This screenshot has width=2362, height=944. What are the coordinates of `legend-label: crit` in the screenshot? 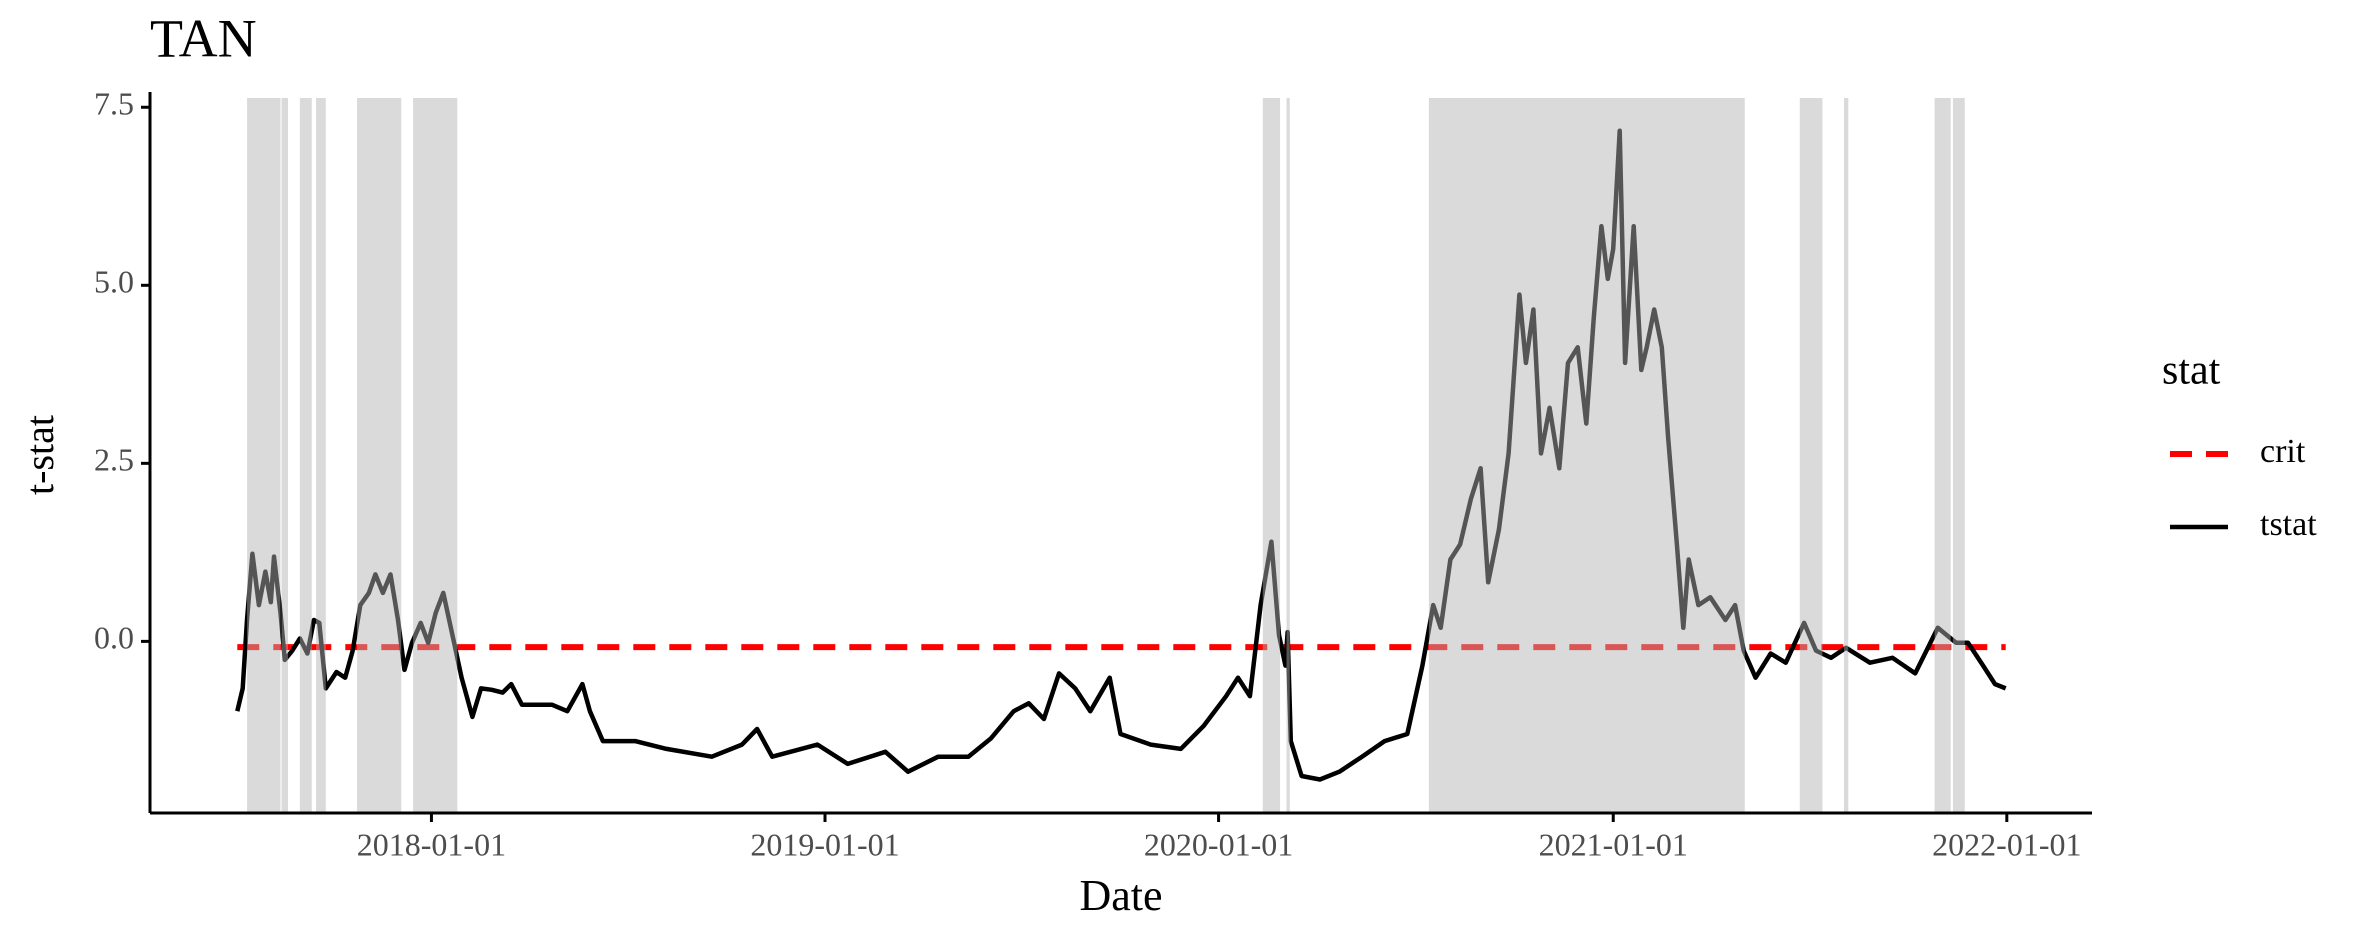 It's located at (2283, 451).